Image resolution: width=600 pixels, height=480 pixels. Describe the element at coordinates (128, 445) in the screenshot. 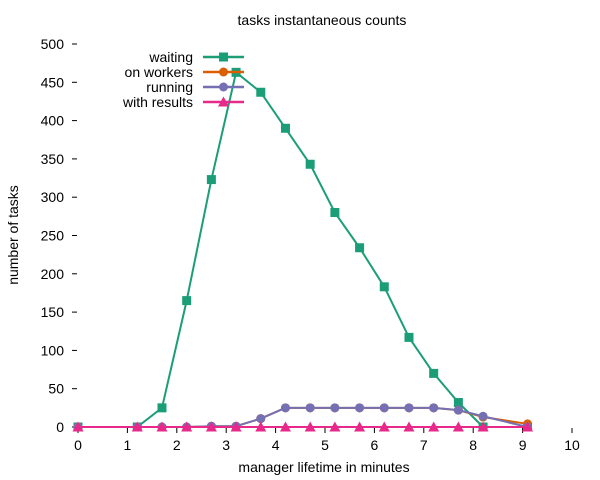

I see `x-tick-label: 1` at that location.